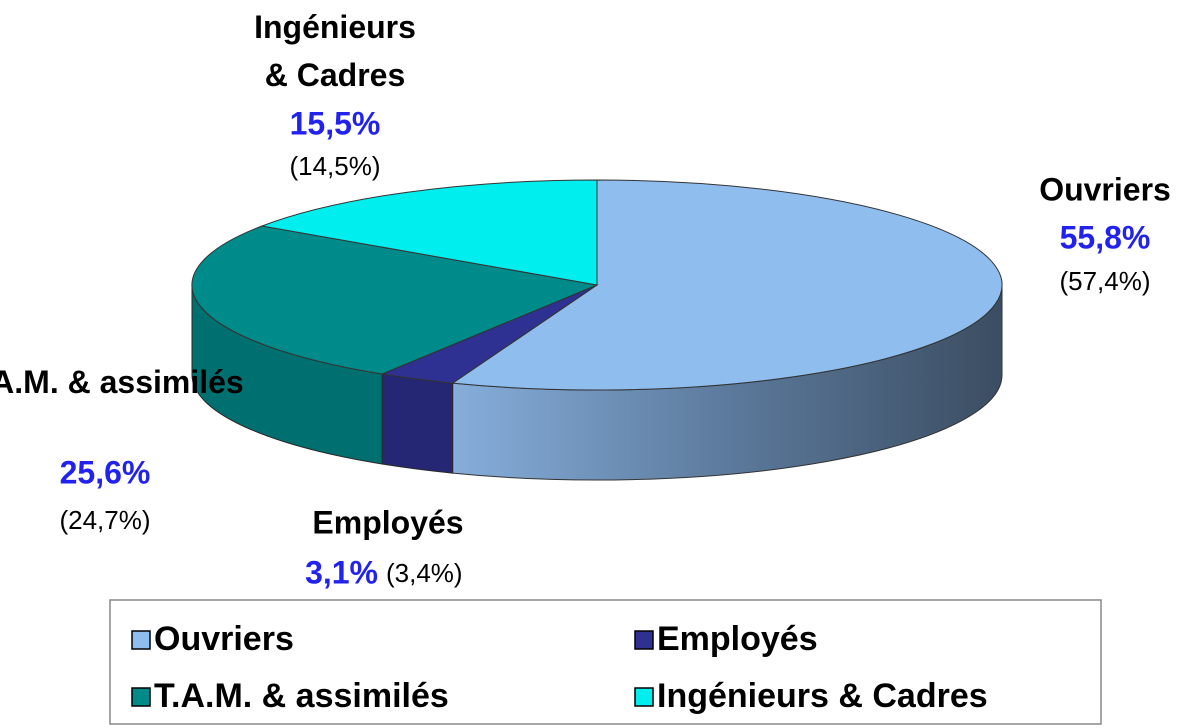 The width and height of the screenshot is (1193, 728). Describe the element at coordinates (335, 123) in the screenshot. I see `value-label: 15,5%` at that location.